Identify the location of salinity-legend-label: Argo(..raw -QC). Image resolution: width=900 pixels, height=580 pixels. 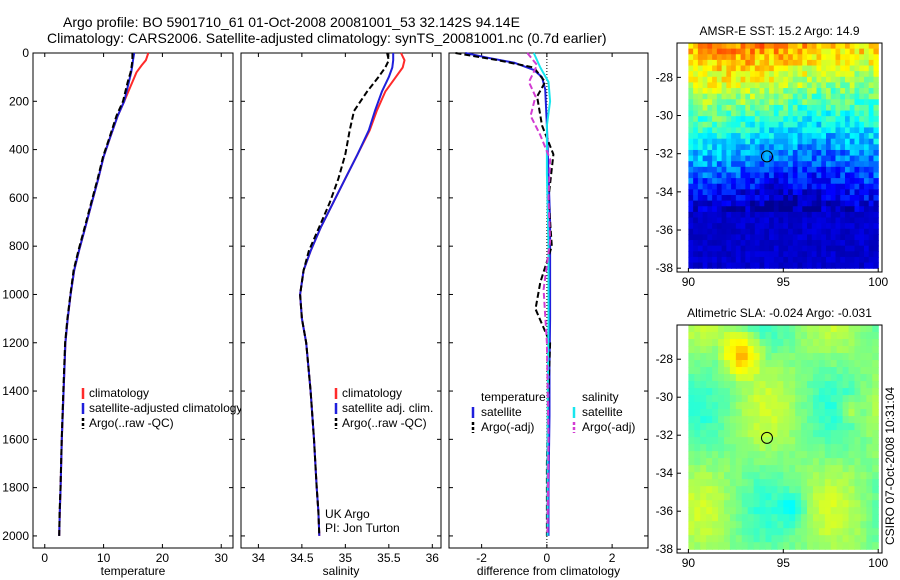
(384, 423).